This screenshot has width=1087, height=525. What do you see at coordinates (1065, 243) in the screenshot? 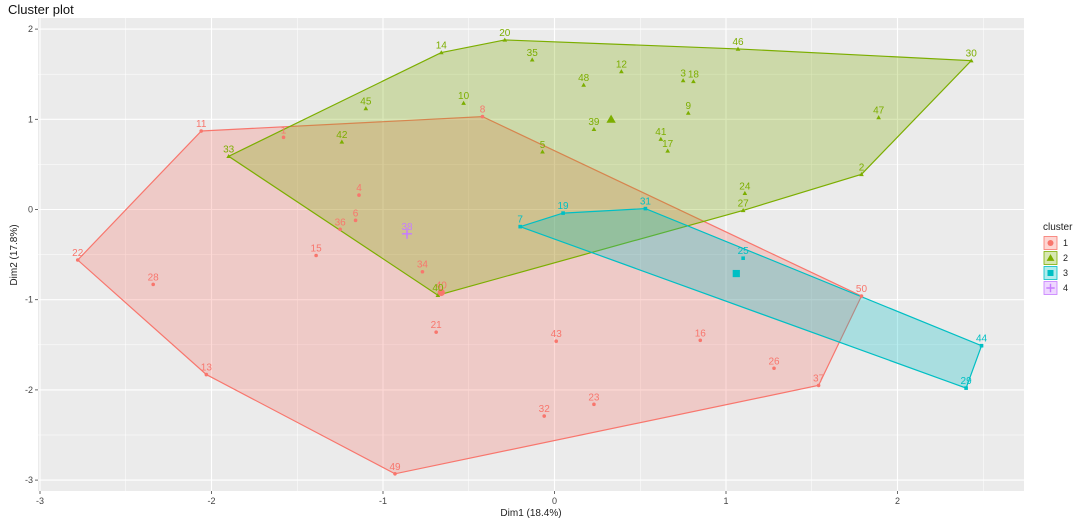
I see `legend-label-1: 1` at bounding box center [1065, 243].